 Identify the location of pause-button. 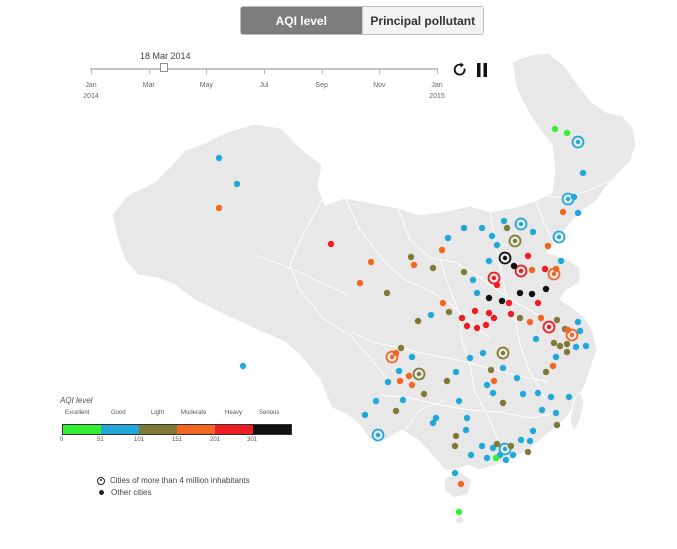
(483, 70).